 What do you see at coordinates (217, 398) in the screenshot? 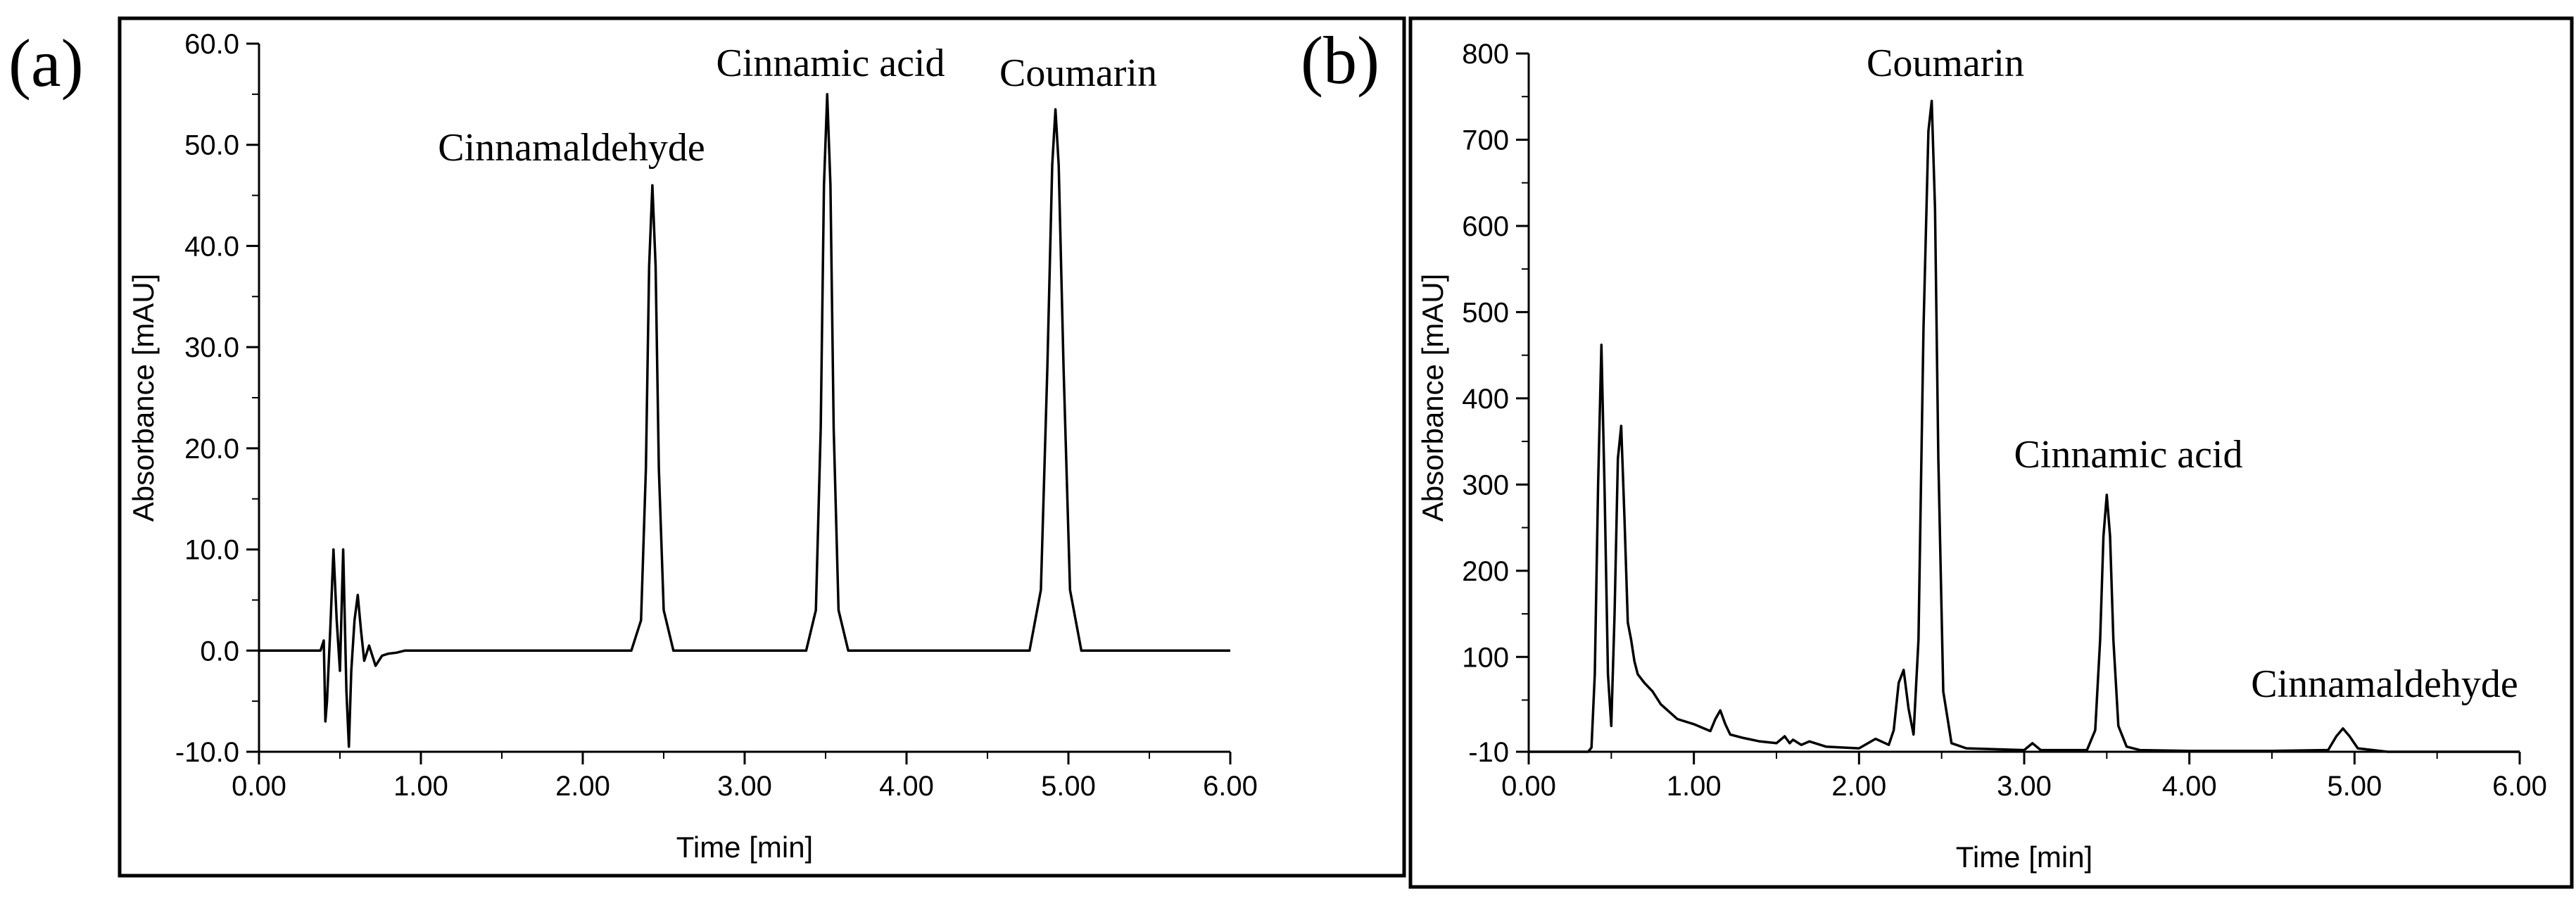
I see `chart-a-y-ticks: -10.0 0.0 10.0 20.0 30.0 40.0 50.0 60.0` at bounding box center [217, 398].